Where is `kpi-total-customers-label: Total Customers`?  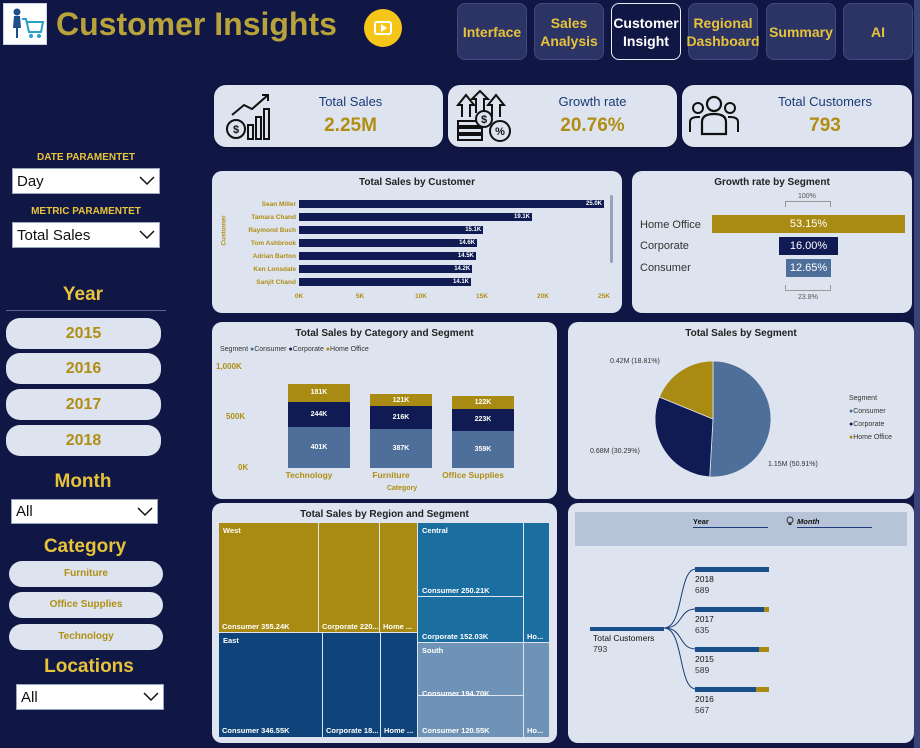
kpi-total-customers-label: Total Customers is located at coordinates (825, 101).